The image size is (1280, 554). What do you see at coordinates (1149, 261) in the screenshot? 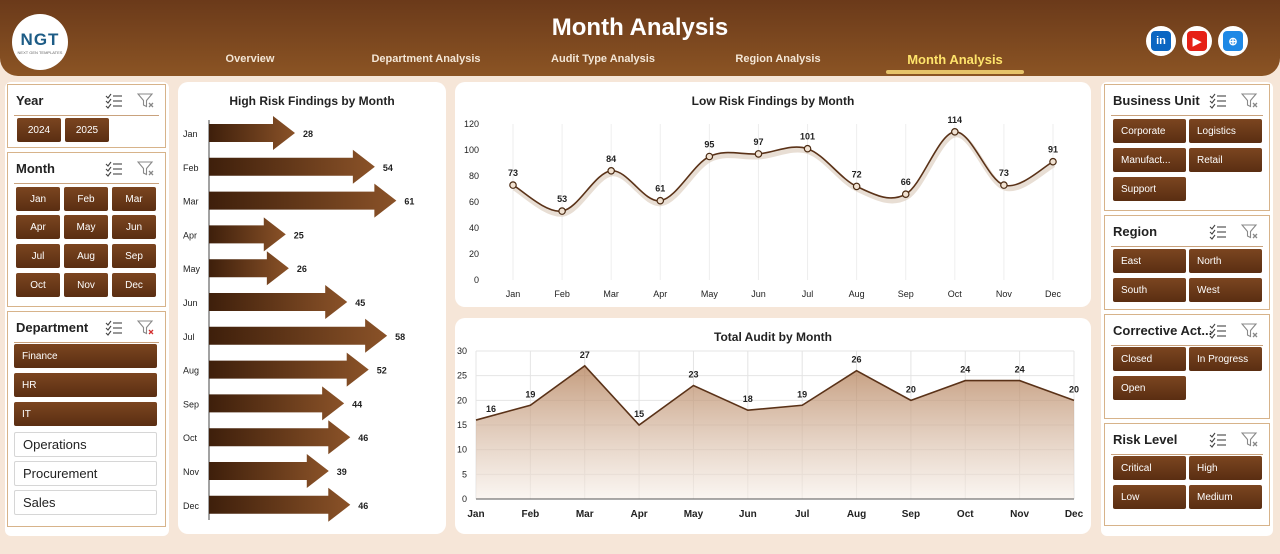
I see `region-east-button: East` at bounding box center [1149, 261].